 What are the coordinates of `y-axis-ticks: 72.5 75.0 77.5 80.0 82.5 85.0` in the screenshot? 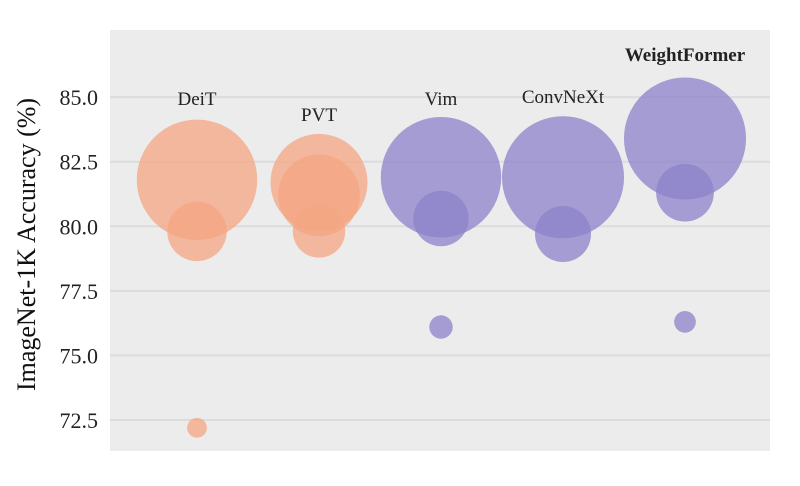 It's located at (79, 259).